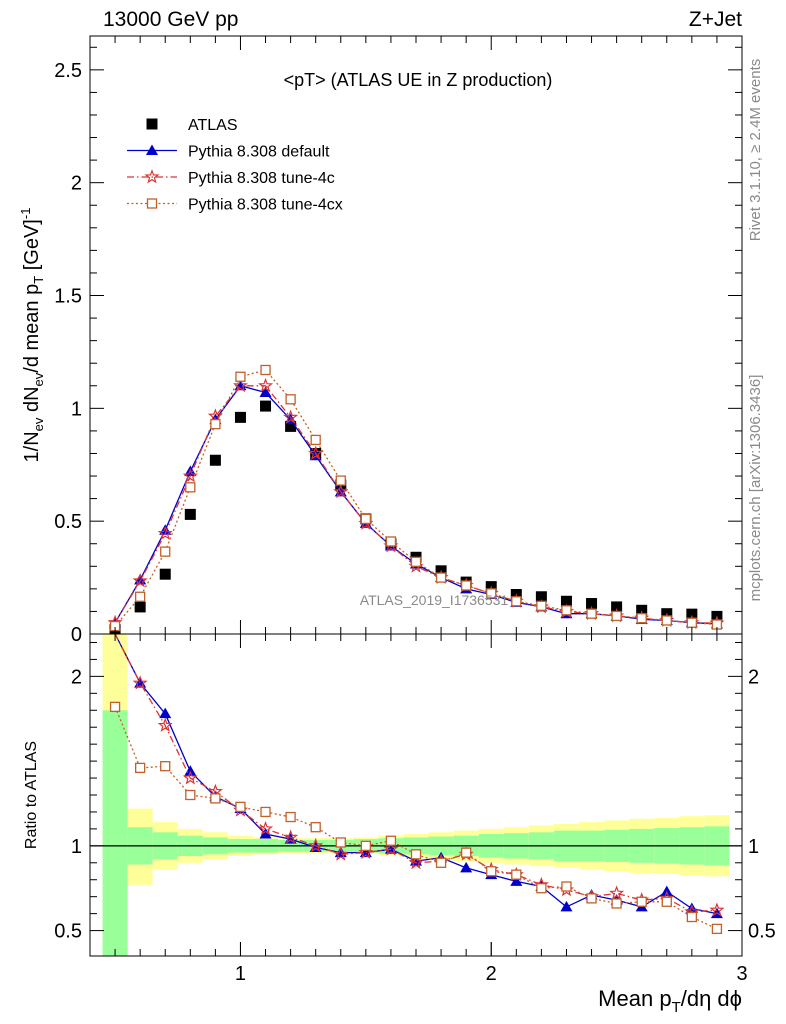  I want to click on main-y-tick-label: 1, so click(76, 409).